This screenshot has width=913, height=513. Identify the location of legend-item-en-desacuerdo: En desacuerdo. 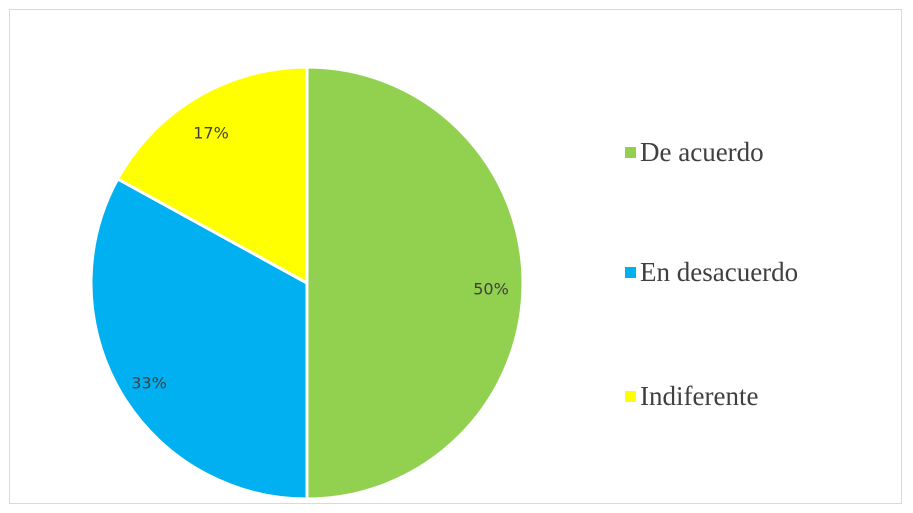
(711, 272).